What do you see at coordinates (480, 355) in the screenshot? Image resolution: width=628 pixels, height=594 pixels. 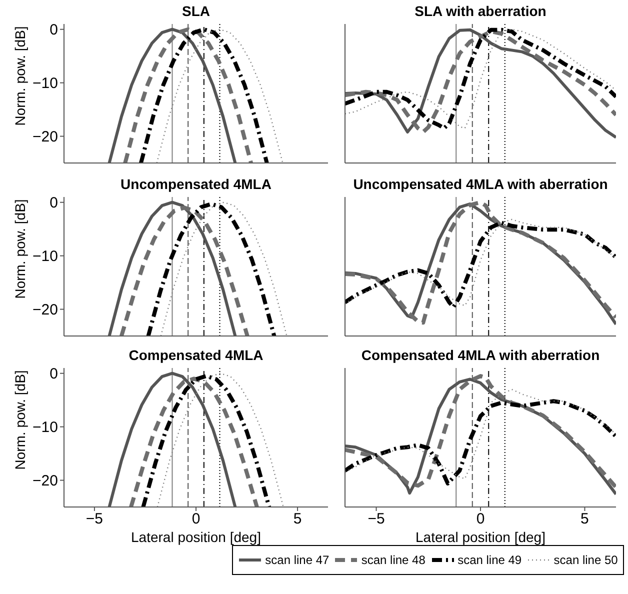 I see `chart-title: Compensated 4MLA with aberration` at bounding box center [480, 355].